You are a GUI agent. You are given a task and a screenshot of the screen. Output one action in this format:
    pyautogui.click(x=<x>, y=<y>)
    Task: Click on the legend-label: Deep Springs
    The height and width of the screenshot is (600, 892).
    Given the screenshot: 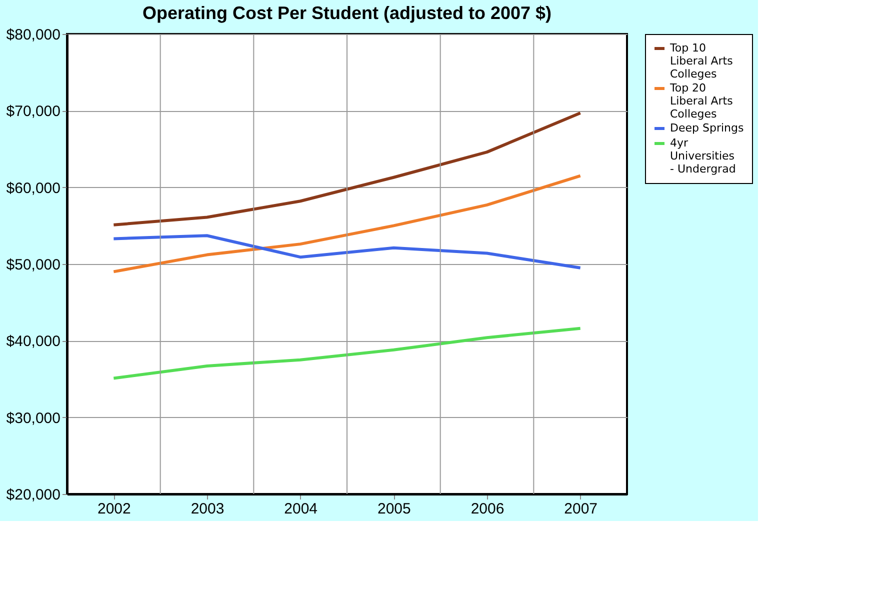 What is the action you would take?
    pyautogui.click(x=707, y=128)
    